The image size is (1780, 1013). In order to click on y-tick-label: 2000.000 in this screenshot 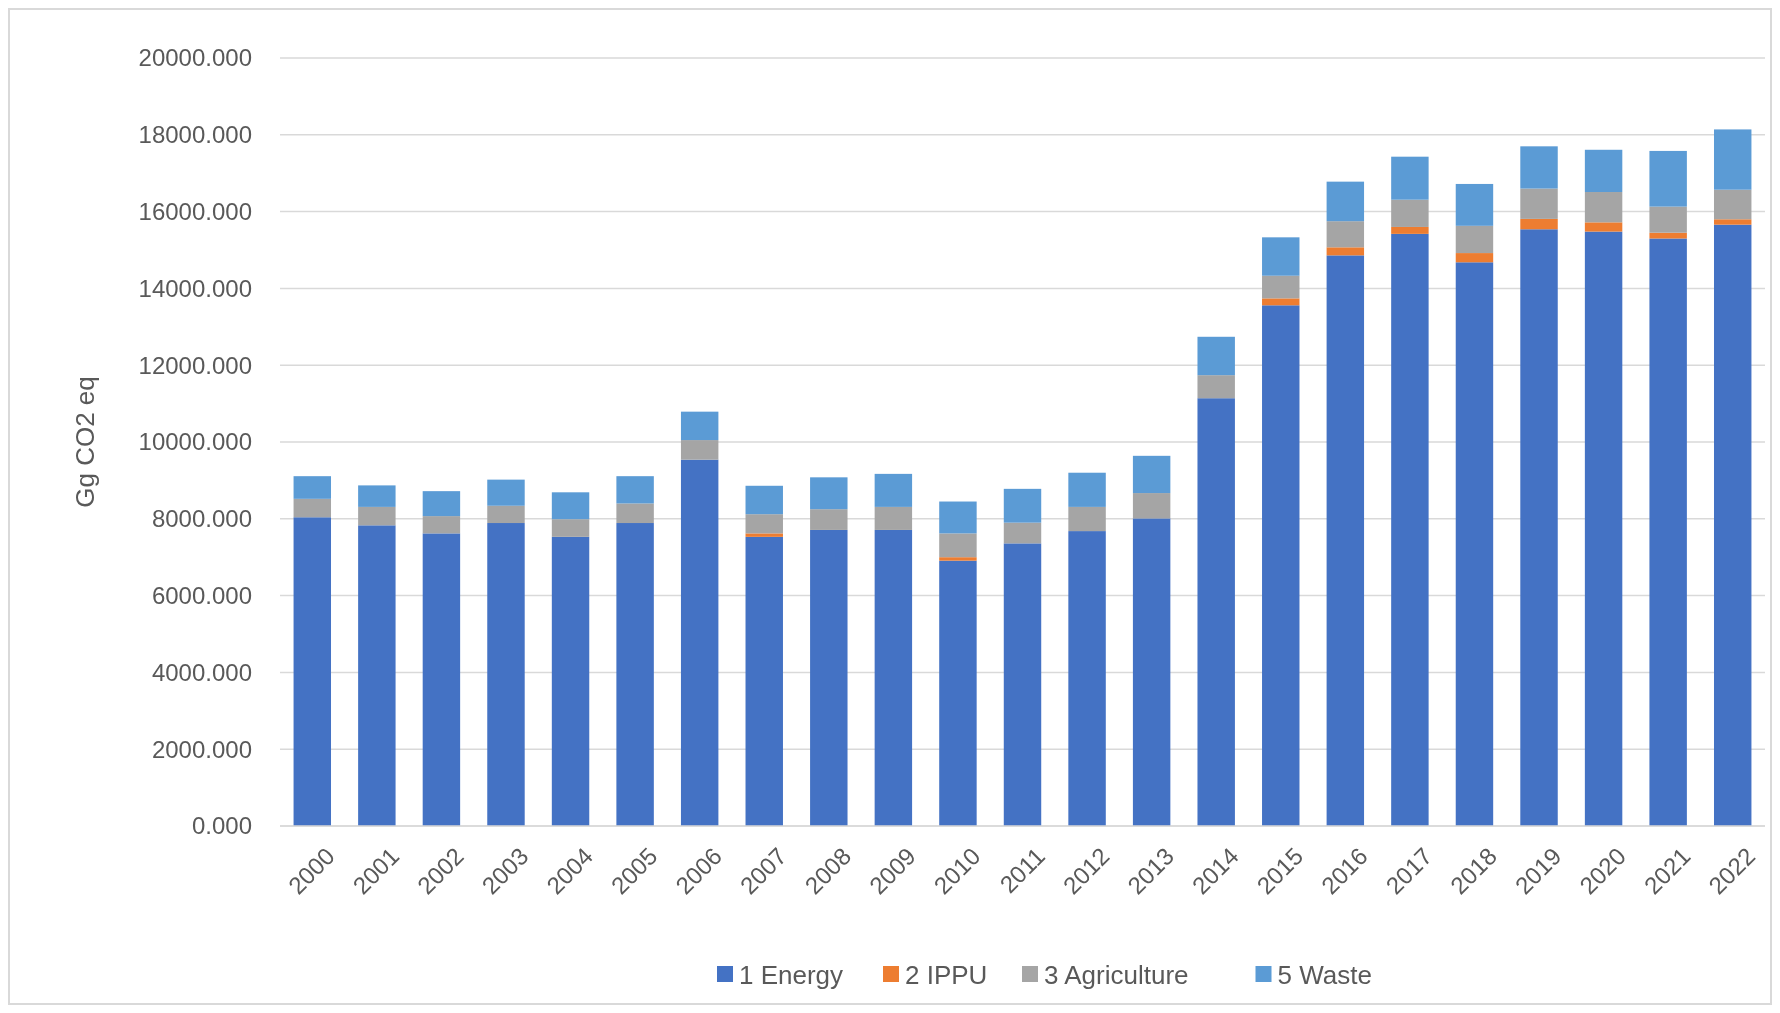, I will do `click(201, 749)`.